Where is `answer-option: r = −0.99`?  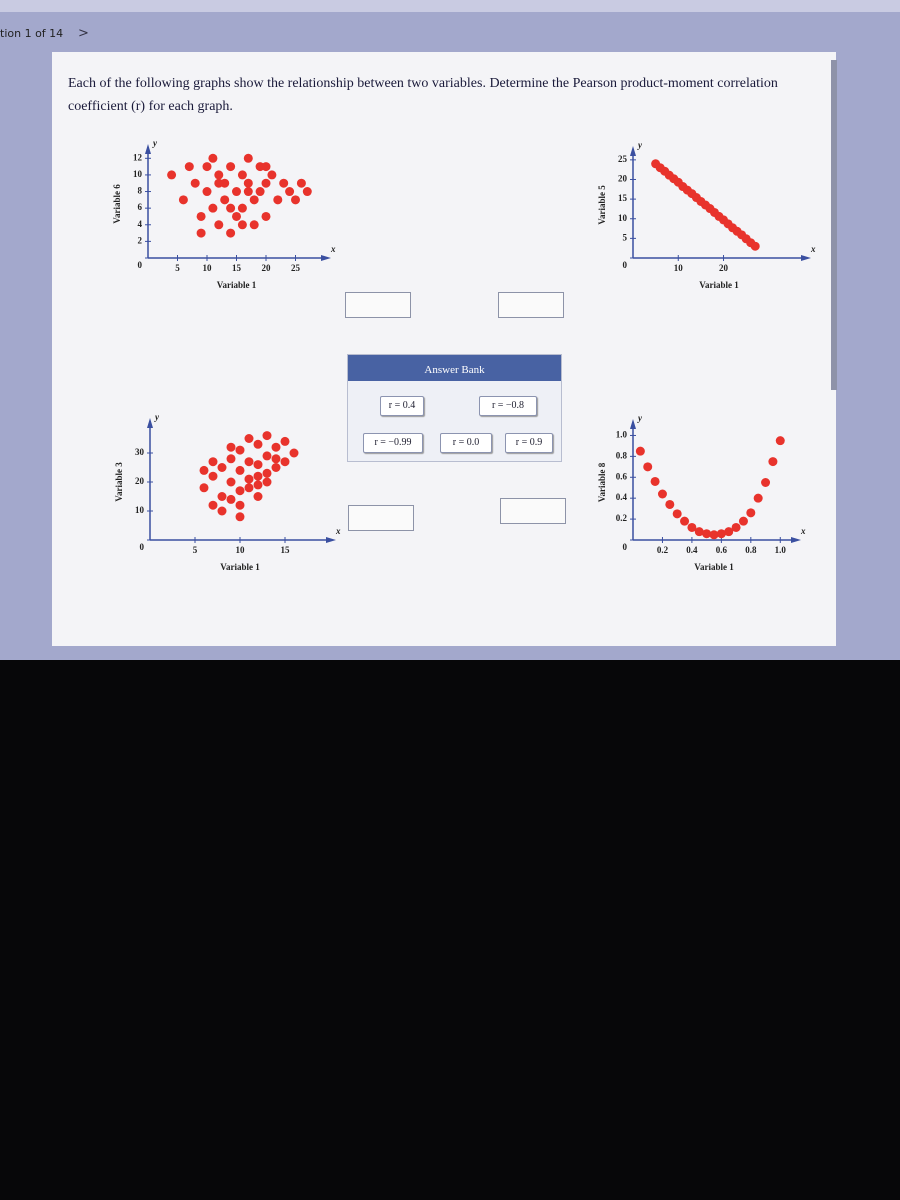 answer-option: r = −0.99 is located at coordinates (393, 443).